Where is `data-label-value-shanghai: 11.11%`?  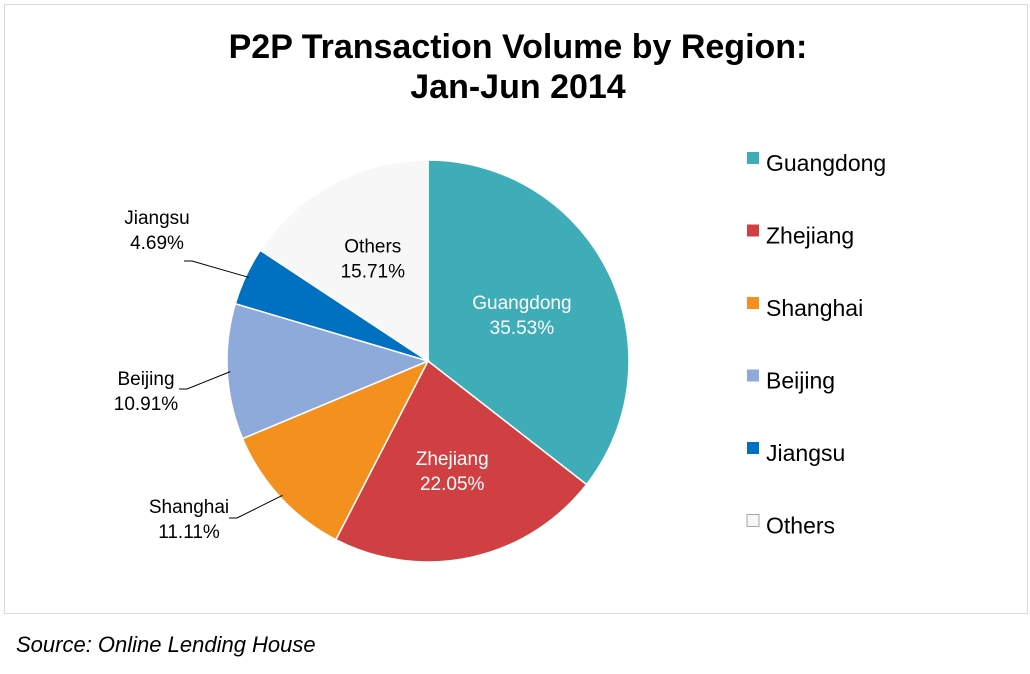 data-label-value-shanghai: 11.11% is located at coordinates (189, 532).